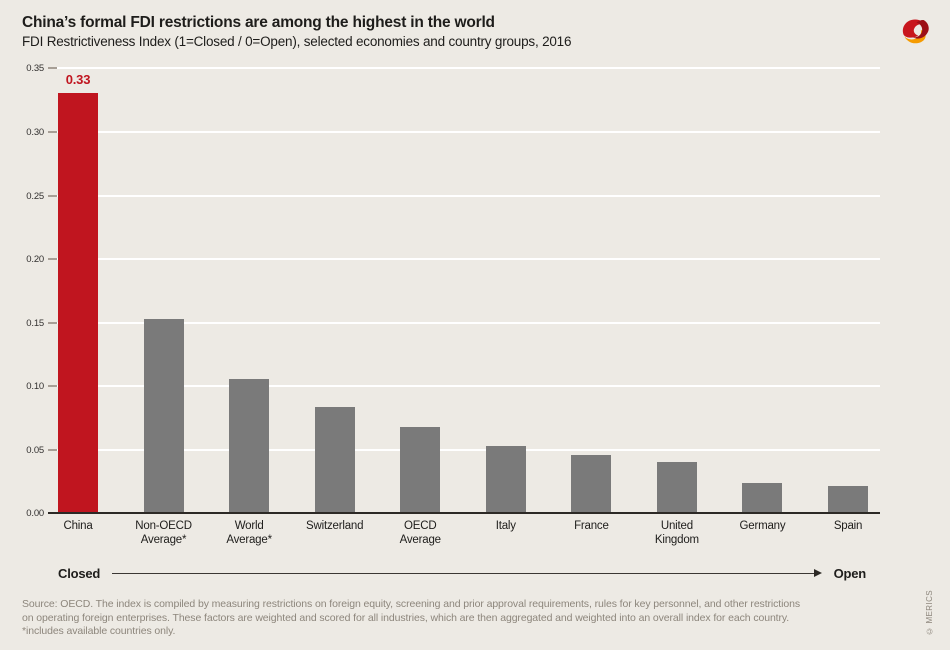  What do you see at coordinates (420, 533) in the screenshot?
I see `x-category-label: OECD Average` at bounding box center [420, 533].